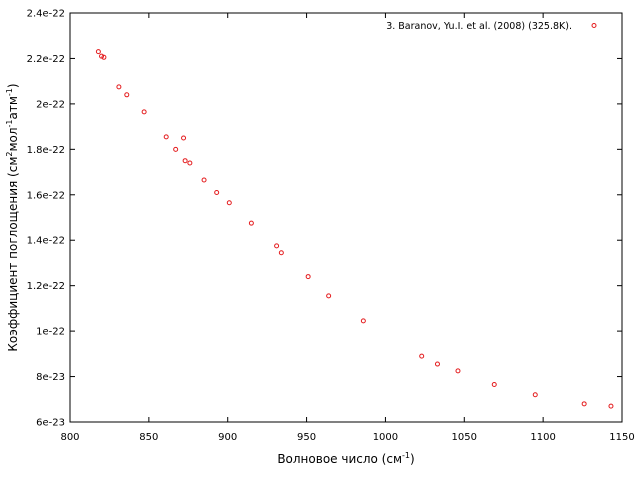 Image resolution: width=640 pixels, height=480 pixels. What do you see at coordinates (464, 437) in the screenshot?
I see `x-tick-label: 1050` at bounding box center [464, 437].